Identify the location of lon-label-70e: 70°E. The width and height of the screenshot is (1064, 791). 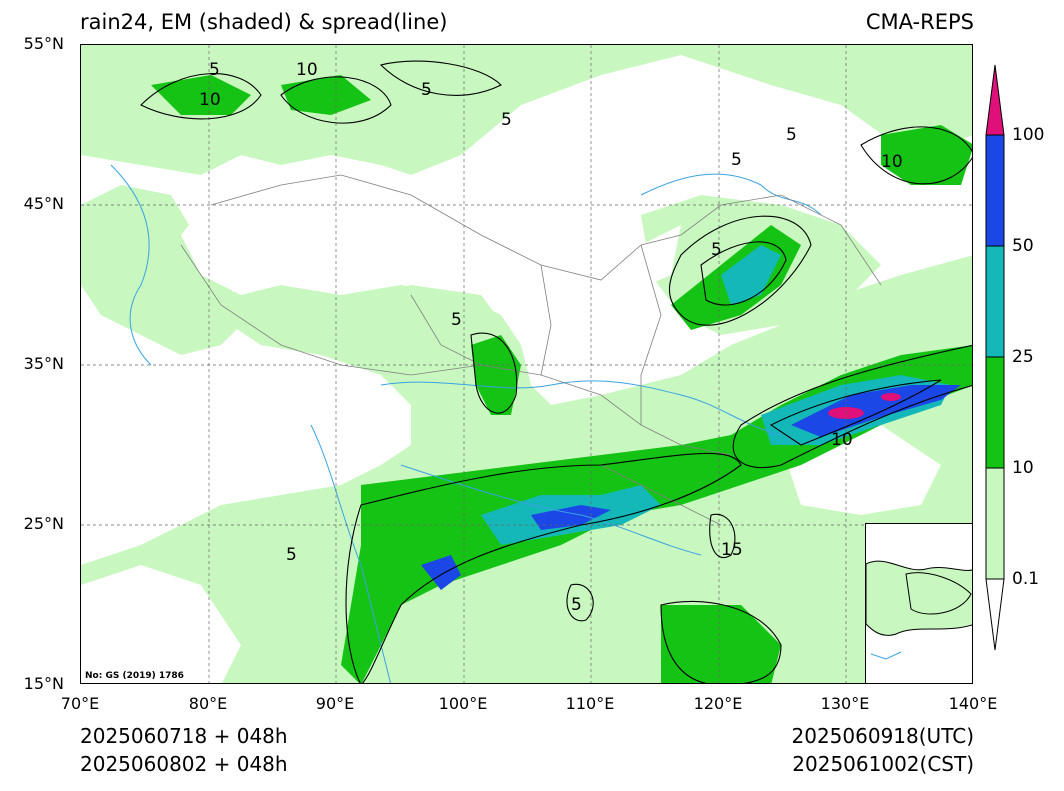
(80, 703).